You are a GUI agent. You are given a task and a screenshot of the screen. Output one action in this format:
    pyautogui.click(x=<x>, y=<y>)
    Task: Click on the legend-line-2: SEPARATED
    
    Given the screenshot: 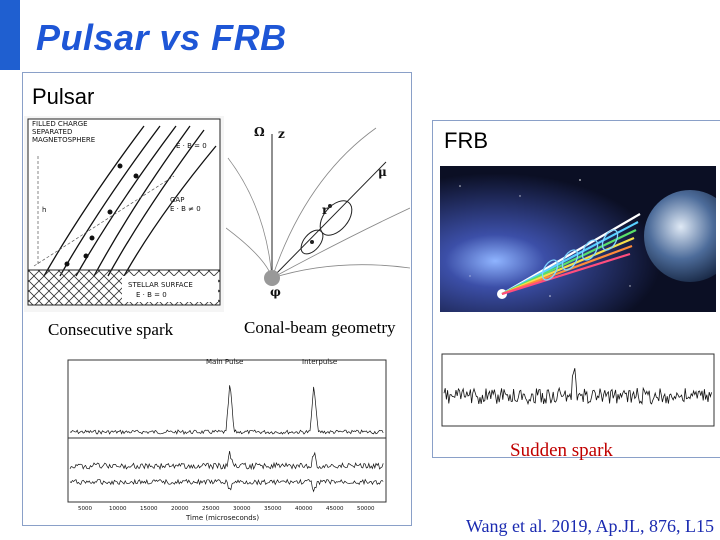 What is the action you would take?
    pyautogui.click(x=52, y=132)
    